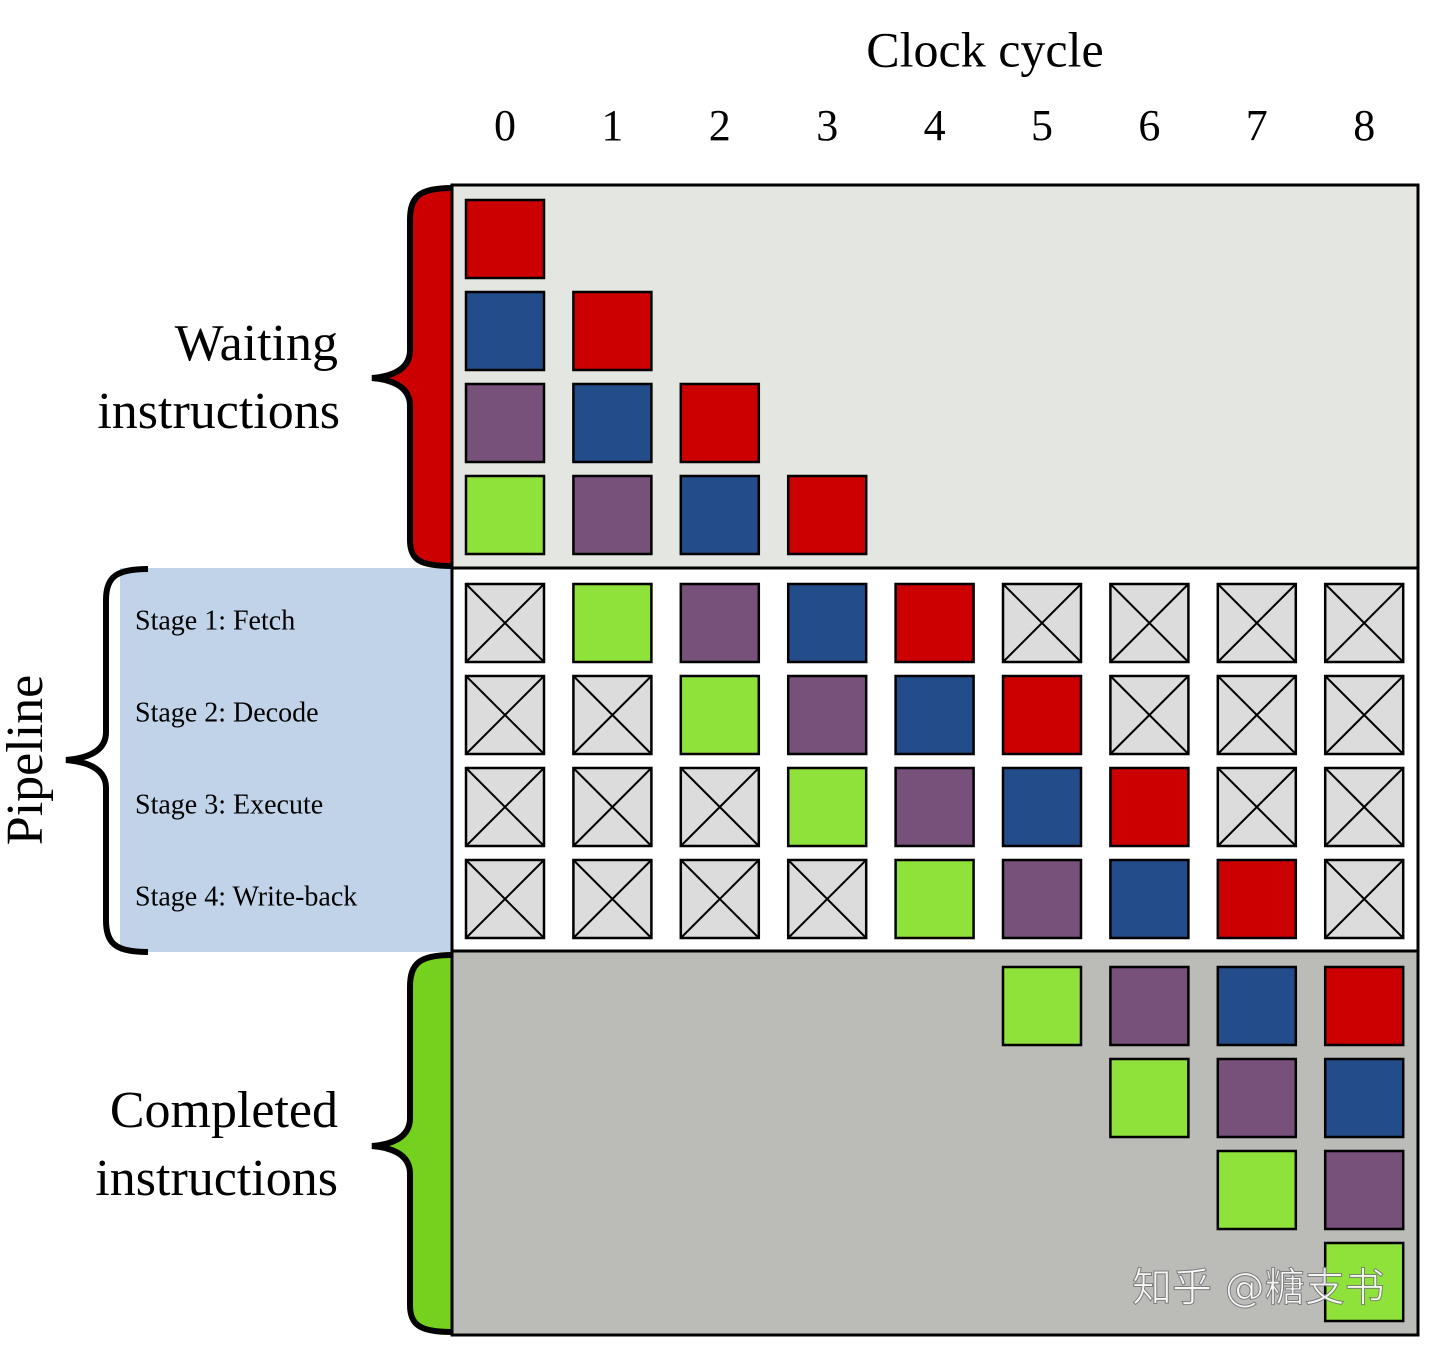  What do you see at coordinates (107, 760) in the screenshot?
I see `pipeline-brace` at bounding box center [107, 760].